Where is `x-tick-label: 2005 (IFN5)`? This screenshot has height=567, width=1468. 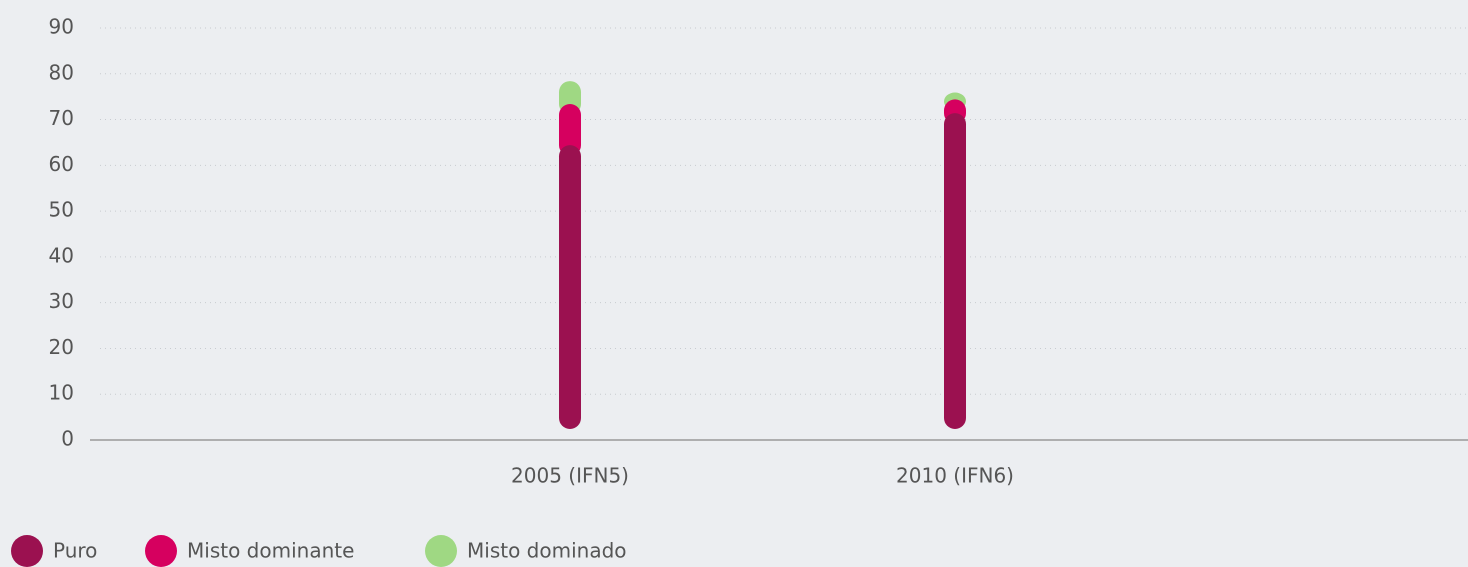
x-tick-label: 2005 (IFN5) is located at coordinates (570, 476).